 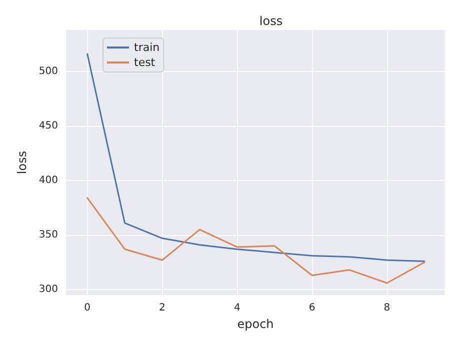 What do you see at coordinates (387, 308) in the screenshot?
I see `x-tick-label: 8` at bounding box center [387, 308].